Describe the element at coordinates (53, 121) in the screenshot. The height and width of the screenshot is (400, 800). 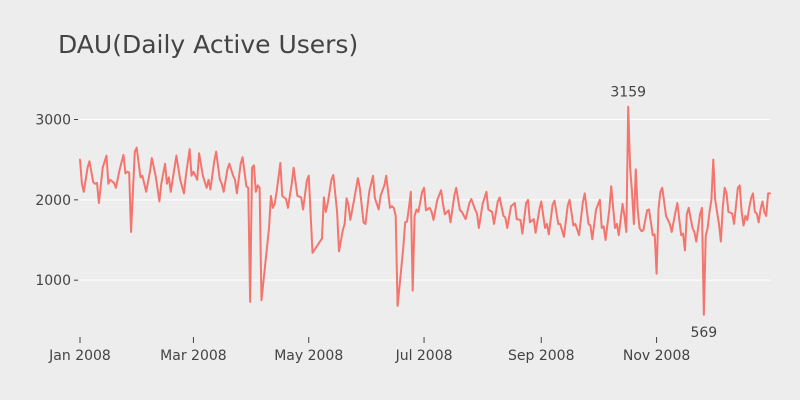
I see `y-tick-label: 3000` at that location.